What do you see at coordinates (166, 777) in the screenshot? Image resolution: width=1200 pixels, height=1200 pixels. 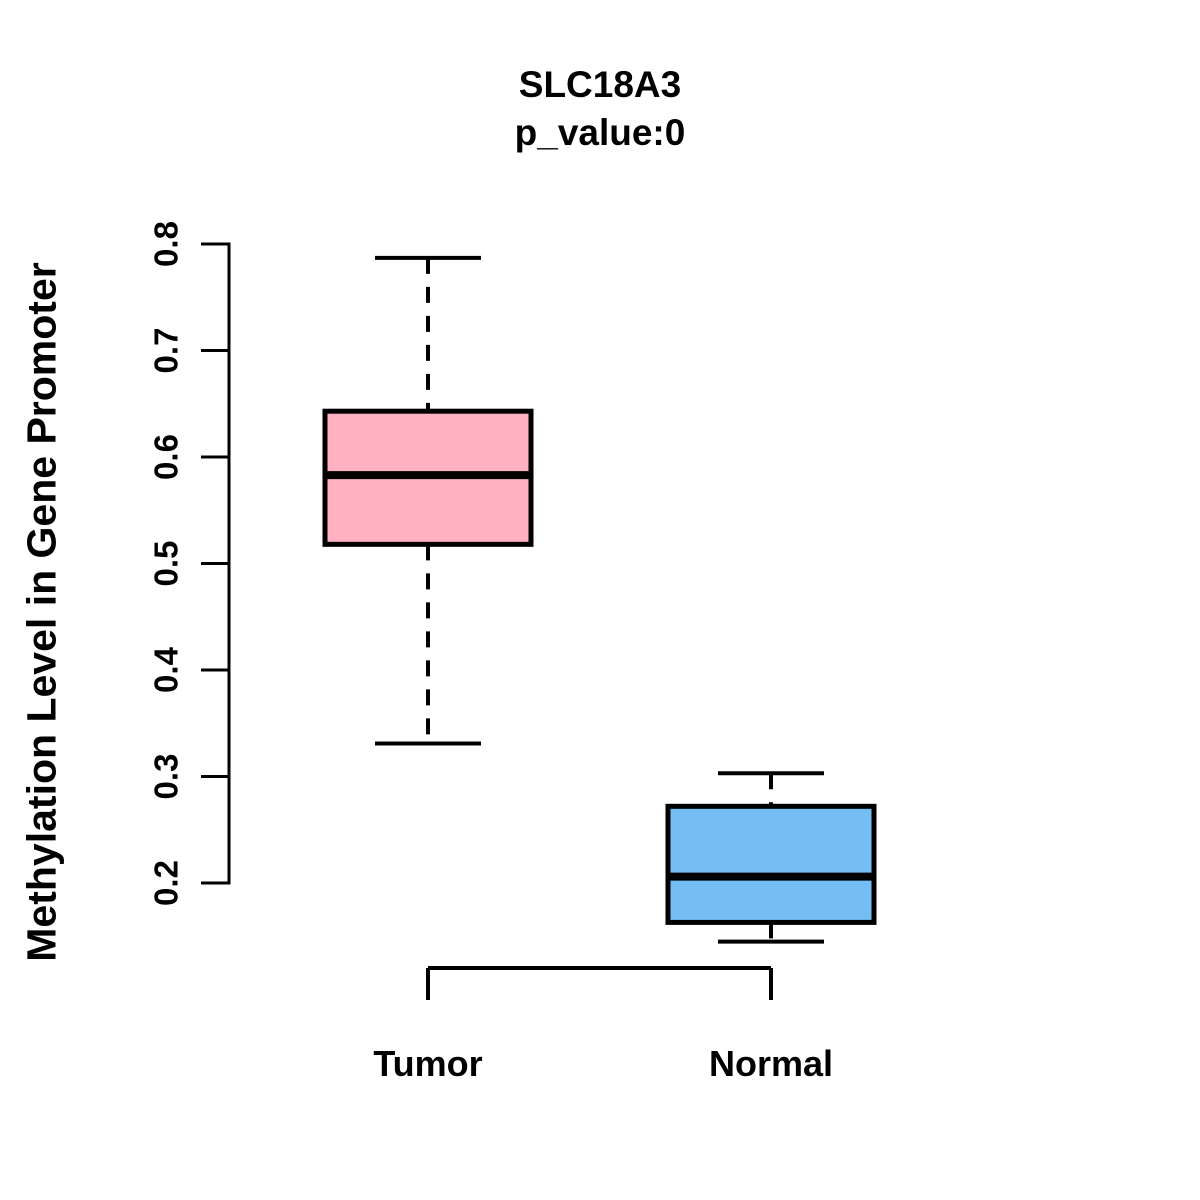 I see `y-tick-label: 0.3` at bounding box center [166, 777].